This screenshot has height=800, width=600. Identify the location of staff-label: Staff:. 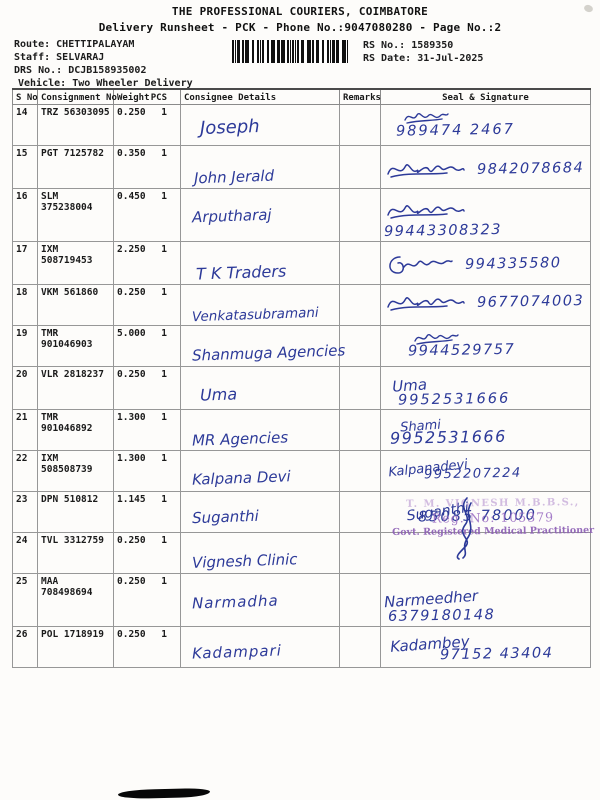
(32, 57).